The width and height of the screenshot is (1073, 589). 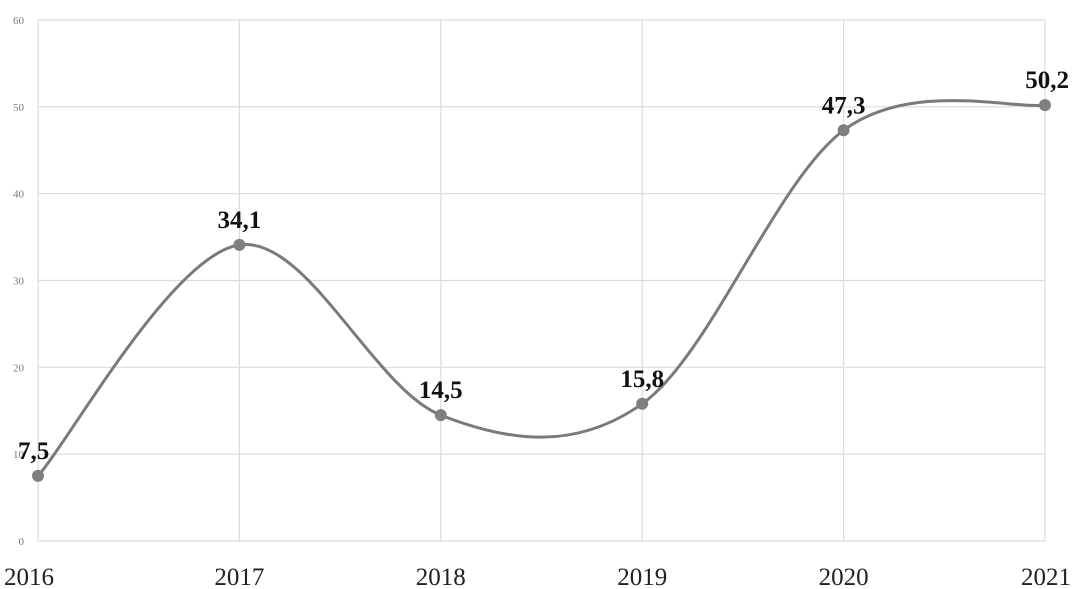 I want to click on y-tick-label: 20, so click(x=19, y=368).